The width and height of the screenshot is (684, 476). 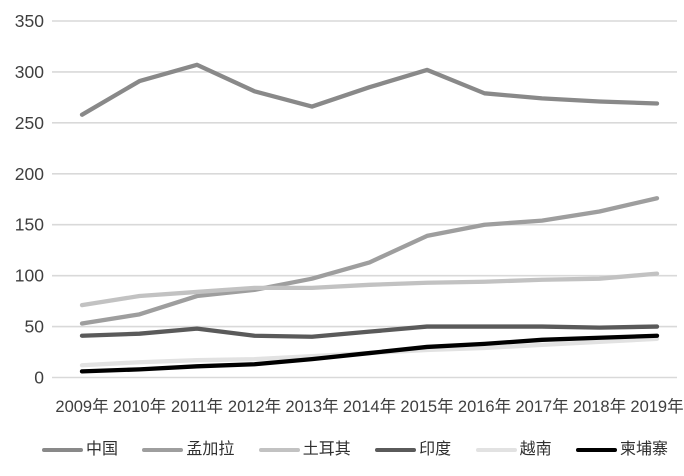 I want to click on legend-item-印度: 印度, so click(x=413, y=450).